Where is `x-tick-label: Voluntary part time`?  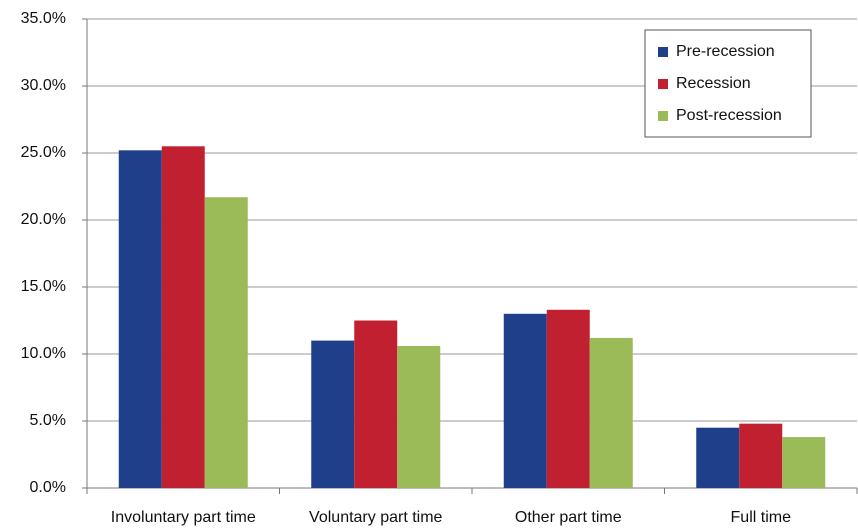
x-tick-label: Voluntary part time is located at coordinates (376, 517).